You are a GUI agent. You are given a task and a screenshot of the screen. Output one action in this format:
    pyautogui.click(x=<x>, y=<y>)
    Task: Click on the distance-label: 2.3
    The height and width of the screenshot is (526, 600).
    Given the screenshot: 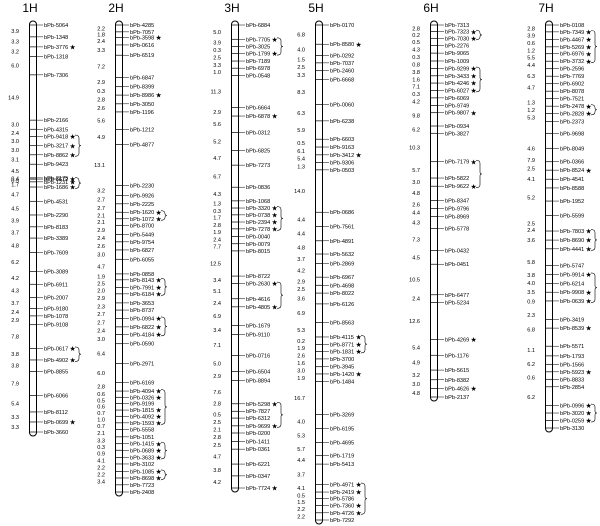 What is the action you would take?
    pyautogui.click(x=101, y=307)
    